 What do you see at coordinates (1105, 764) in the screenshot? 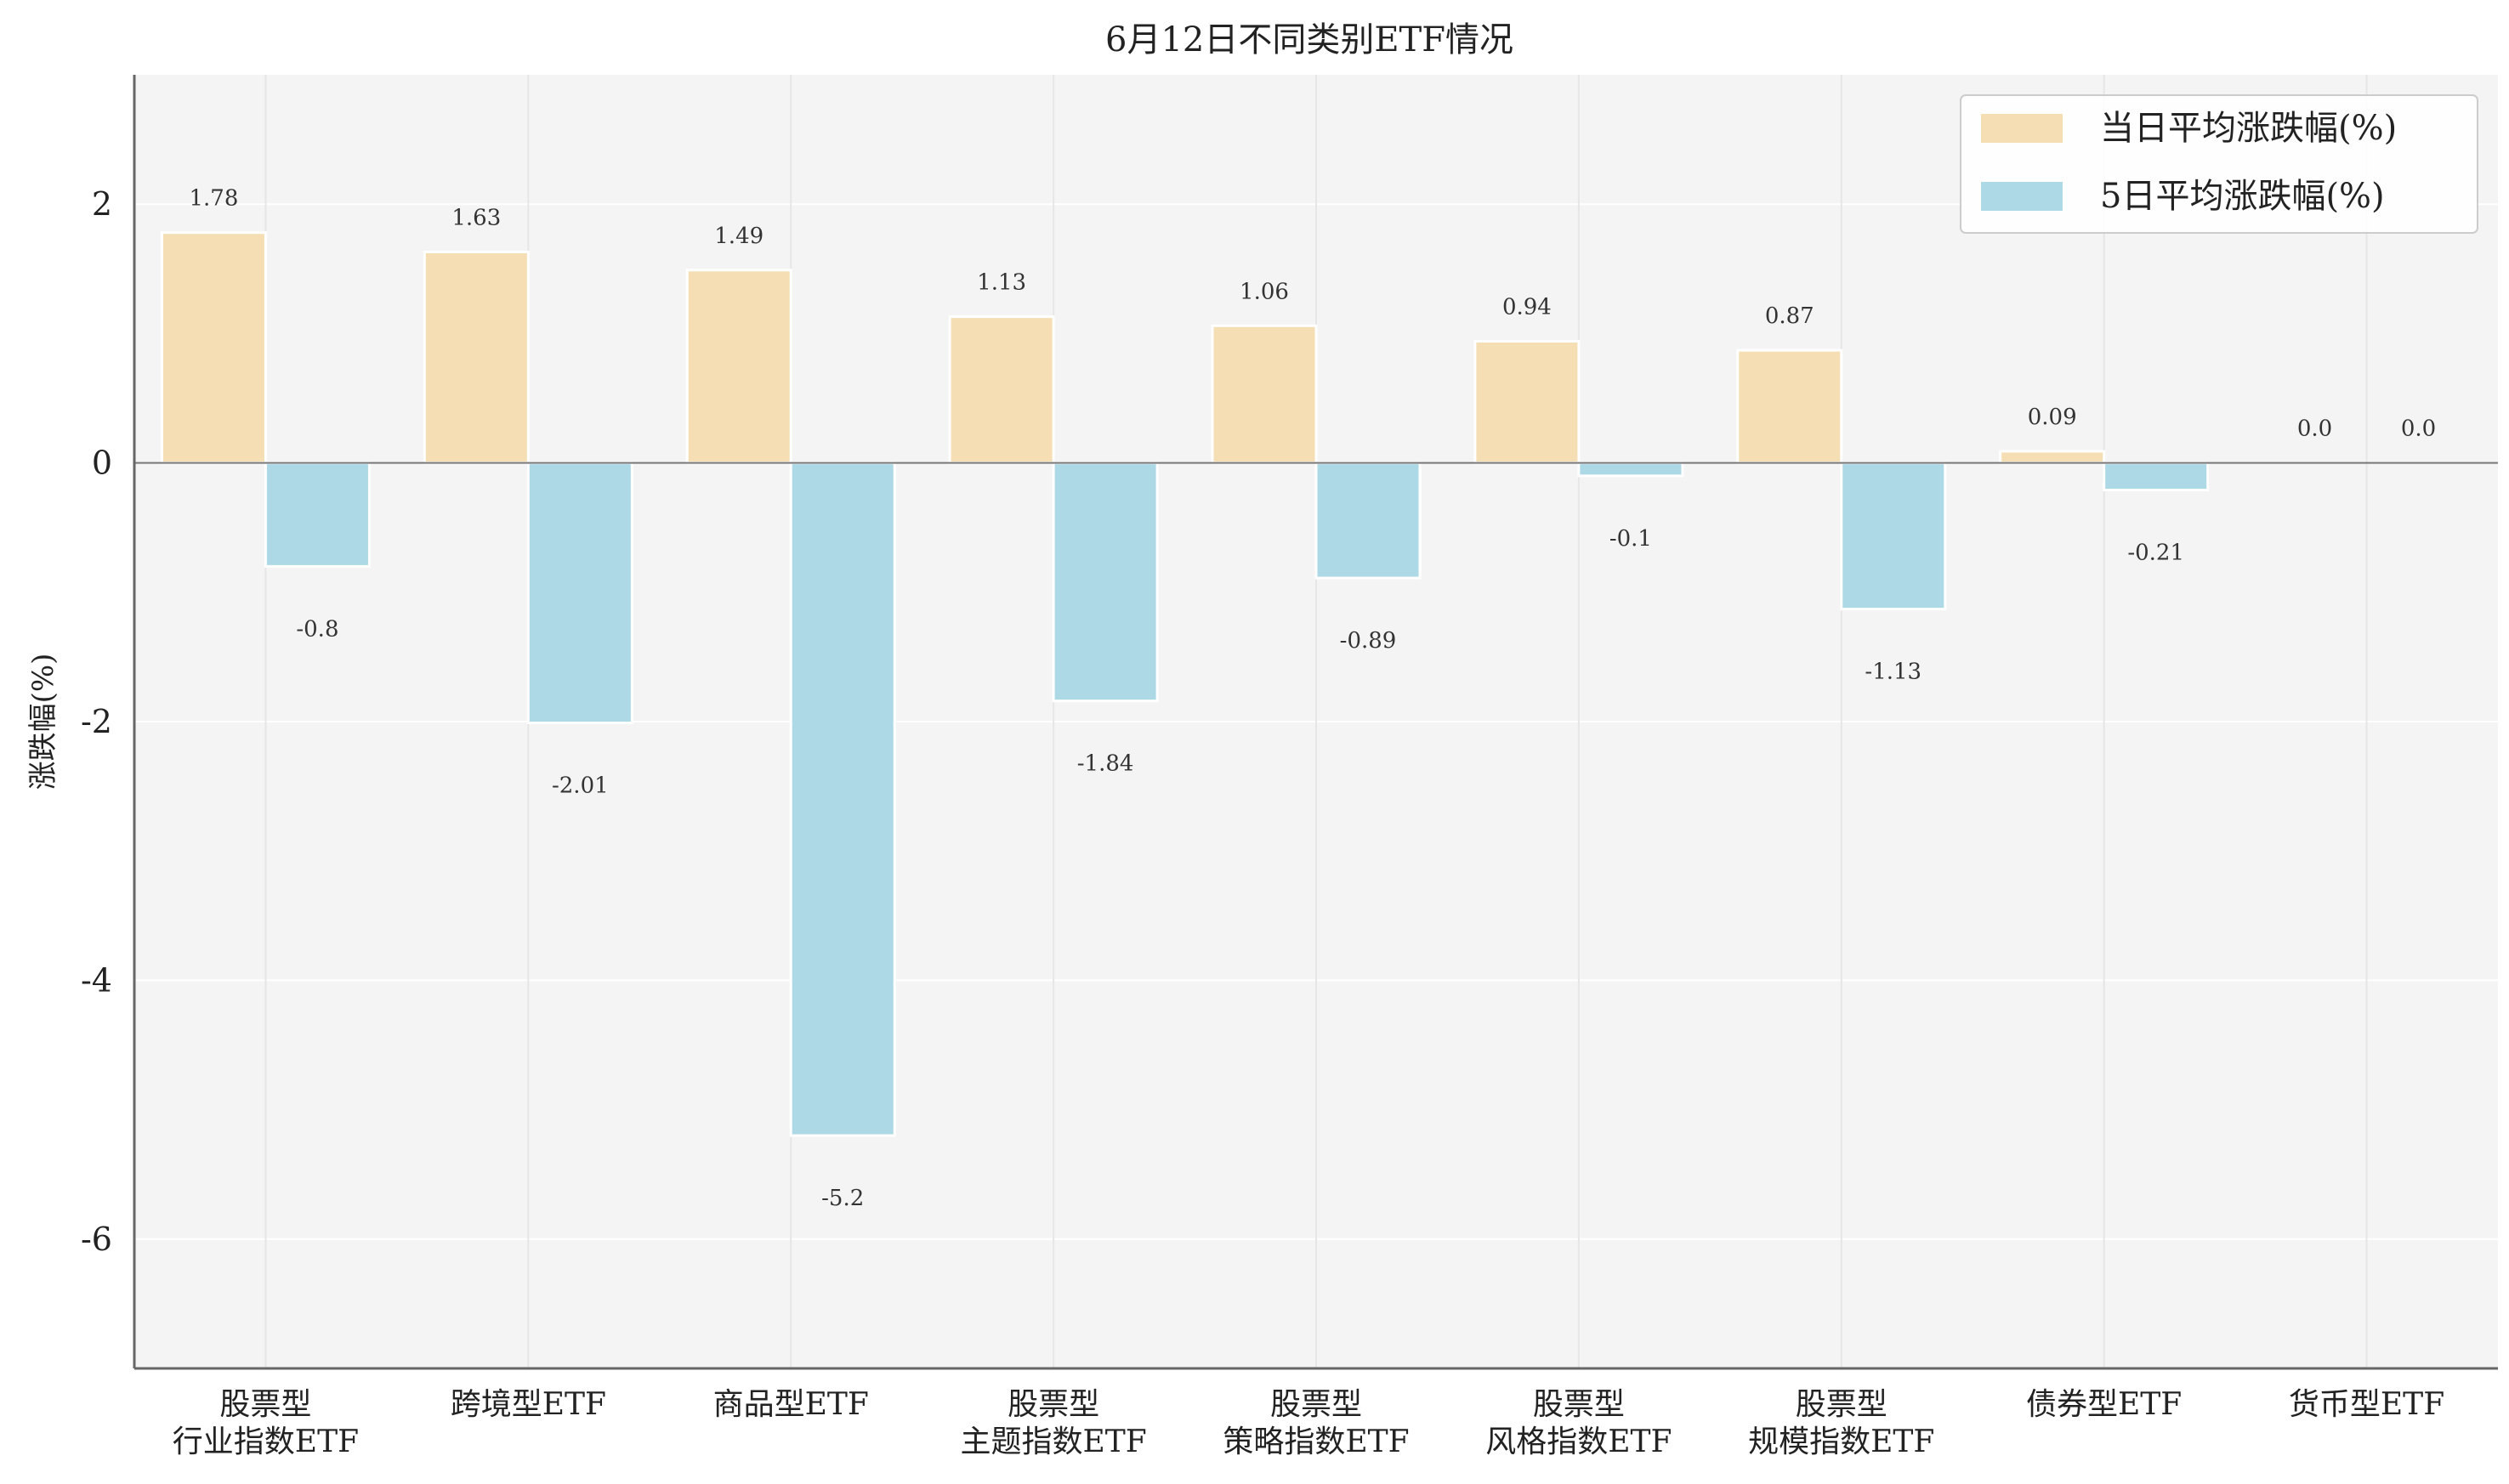
I see `data-label: -1.84` at bounding box center [1105, 764].